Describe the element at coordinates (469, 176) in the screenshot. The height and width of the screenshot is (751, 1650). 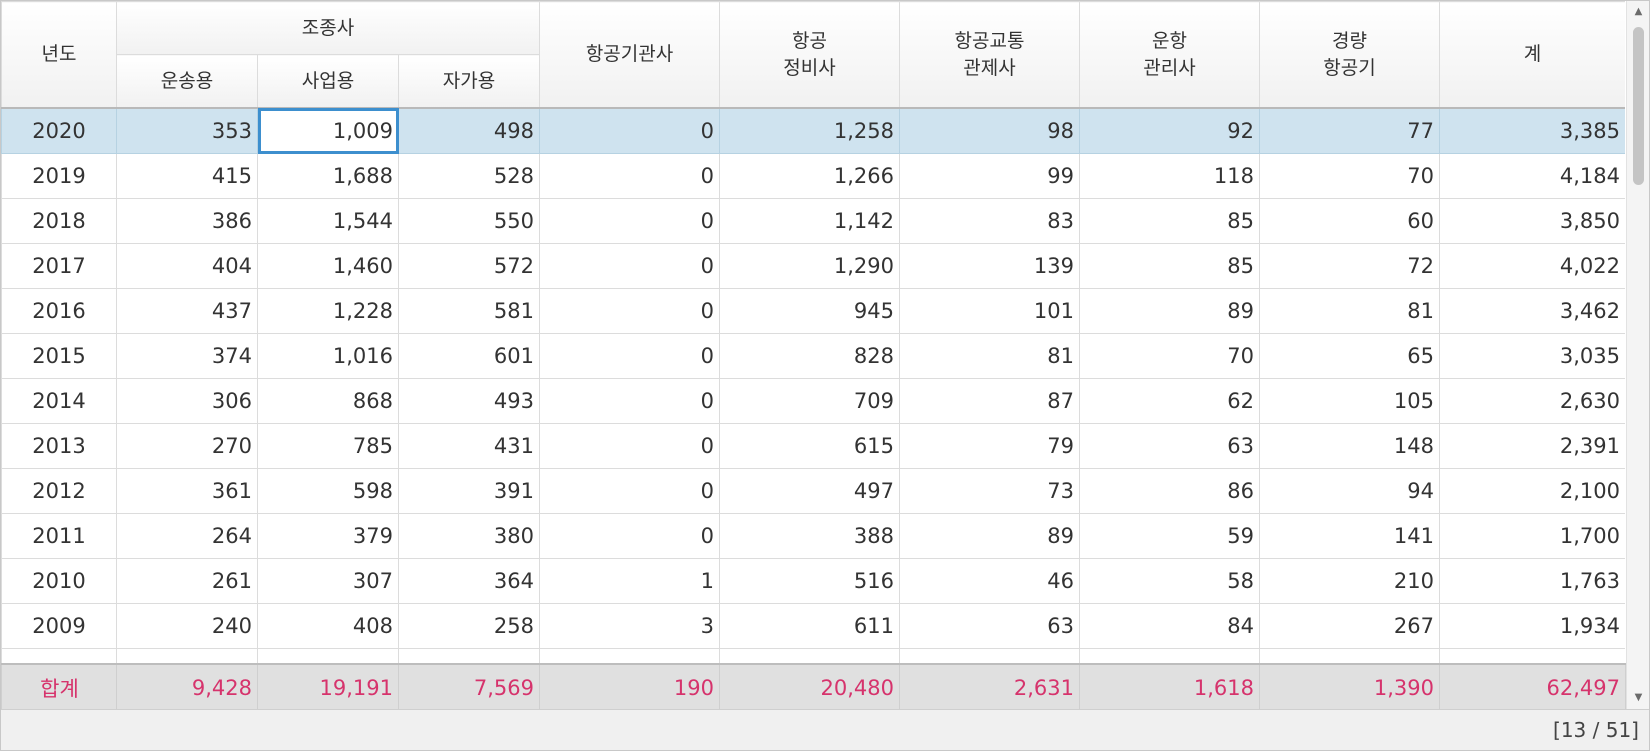
I see `value-cell: 528` at that location.